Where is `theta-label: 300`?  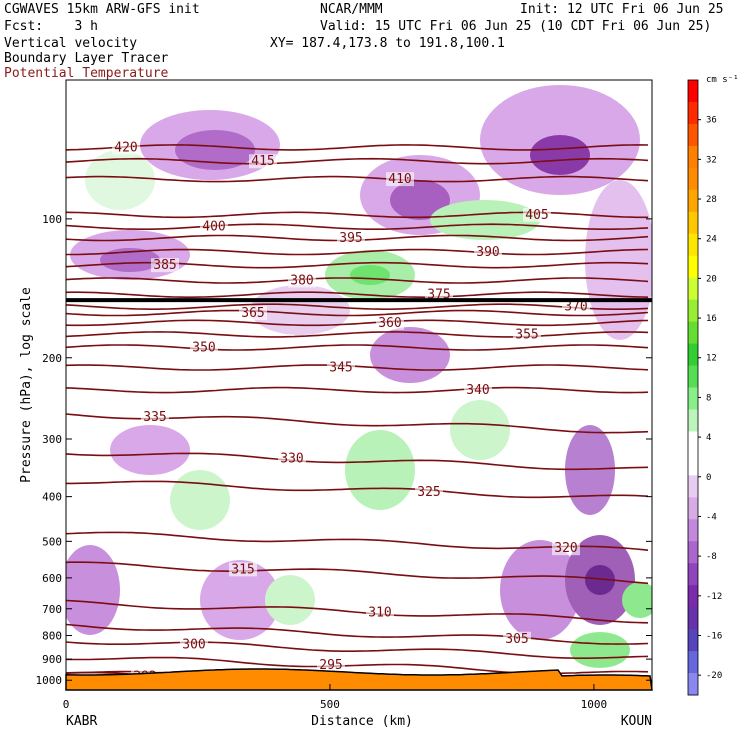
theta-label: 300 is located at coordinates (193, 644).